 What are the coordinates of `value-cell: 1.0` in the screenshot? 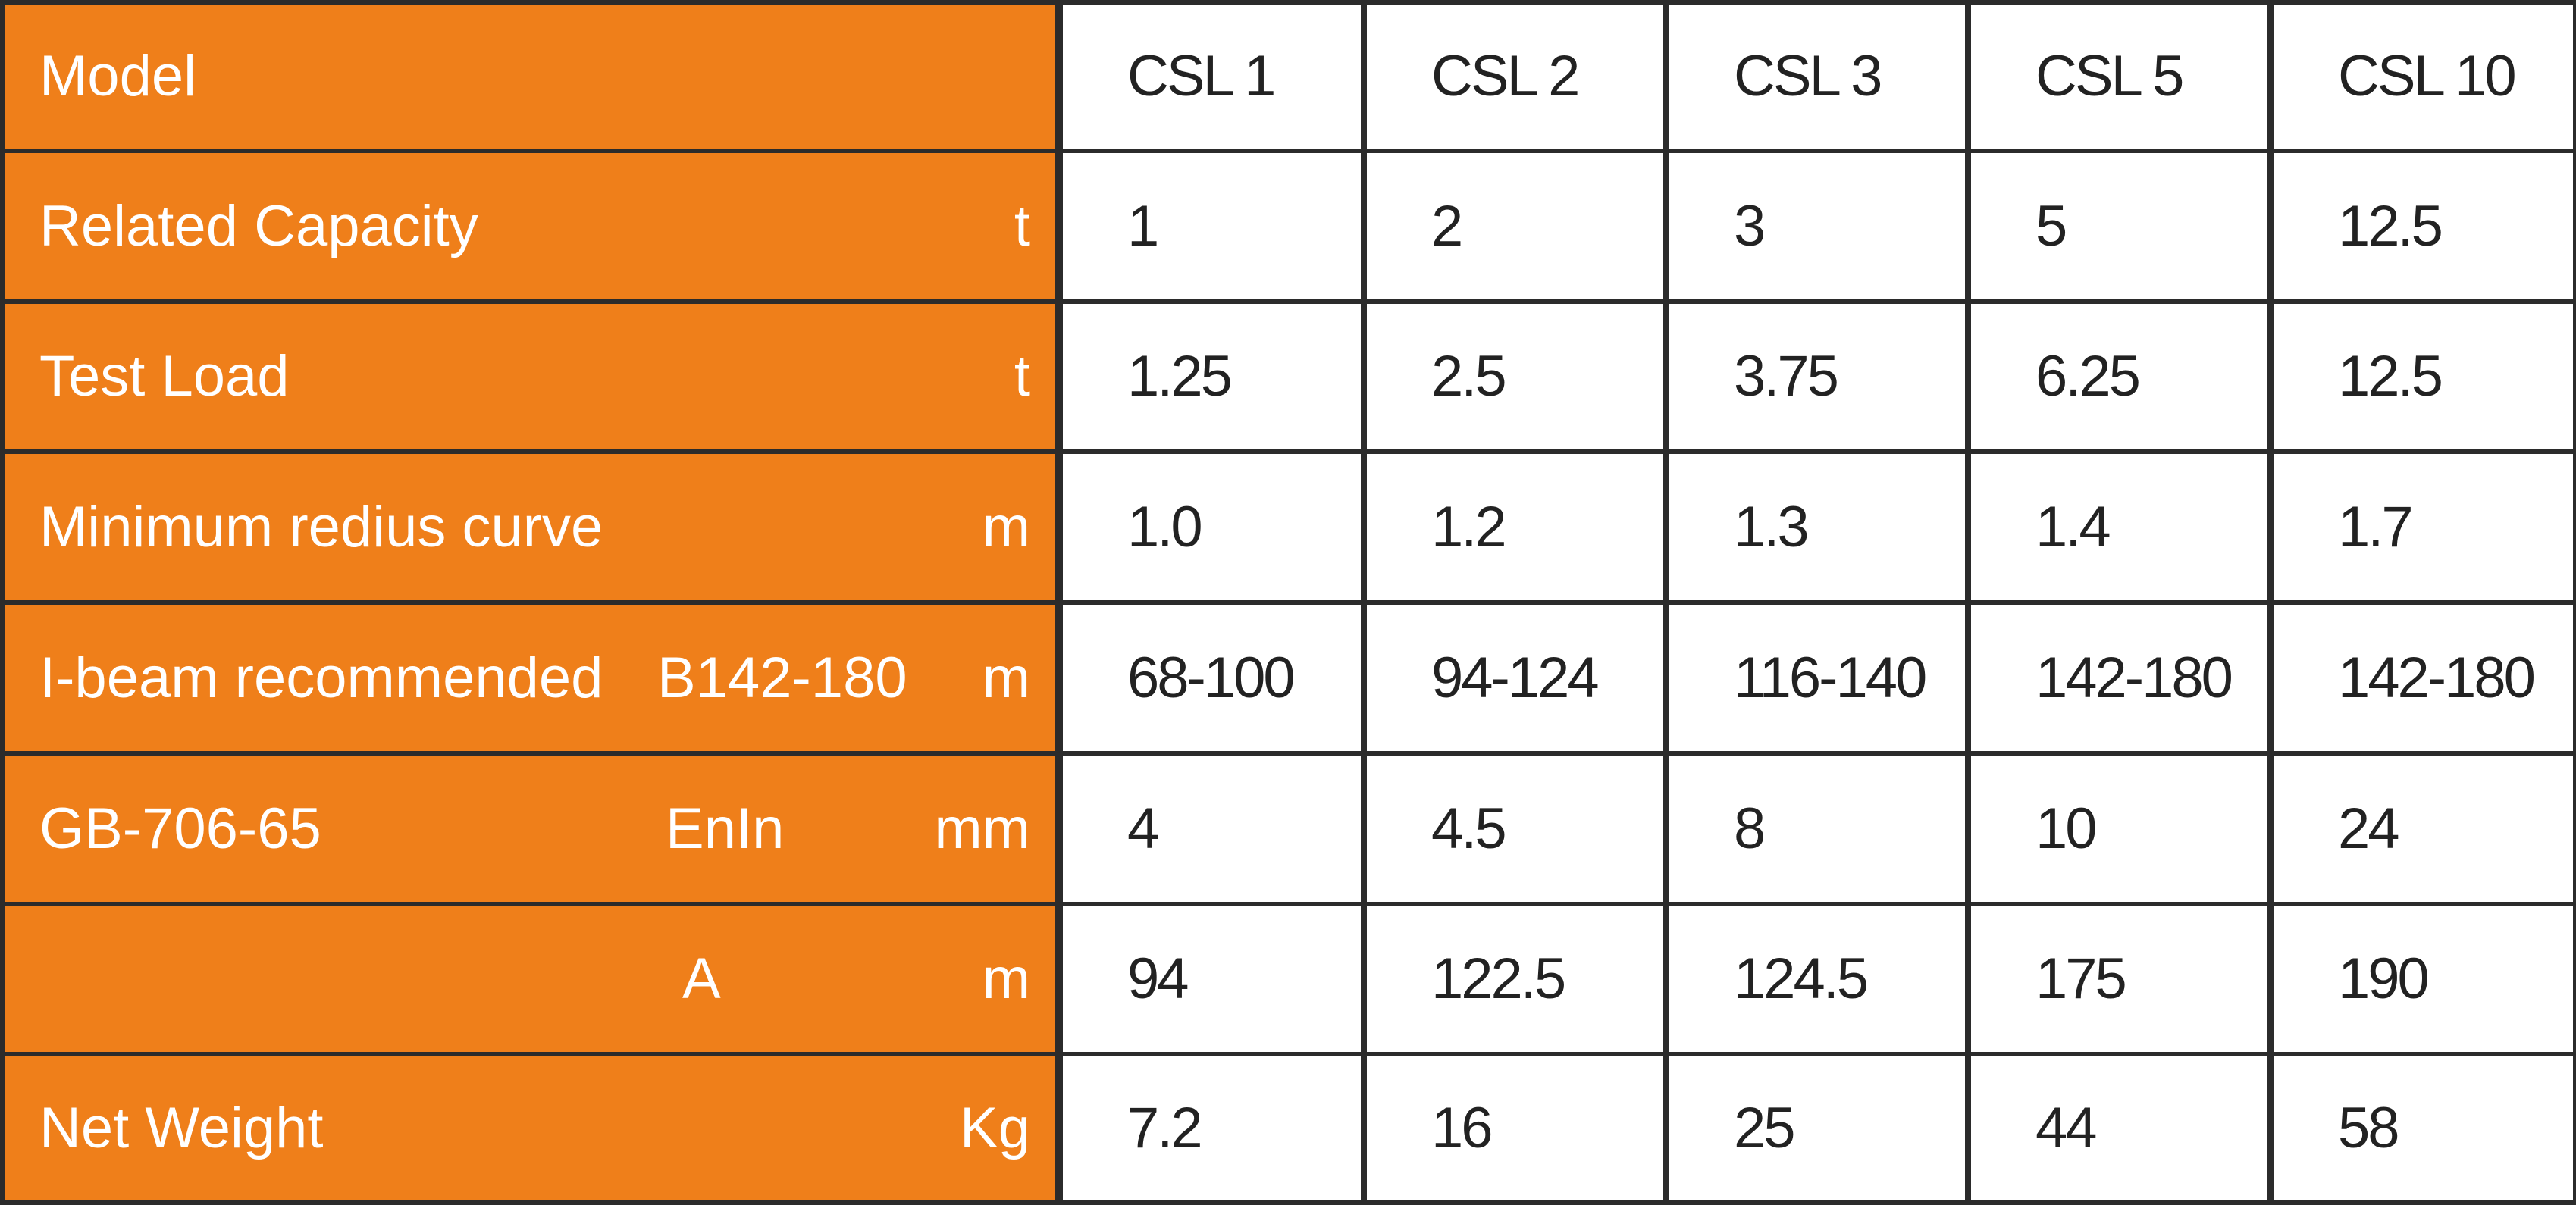 It's located at (1212, 527).